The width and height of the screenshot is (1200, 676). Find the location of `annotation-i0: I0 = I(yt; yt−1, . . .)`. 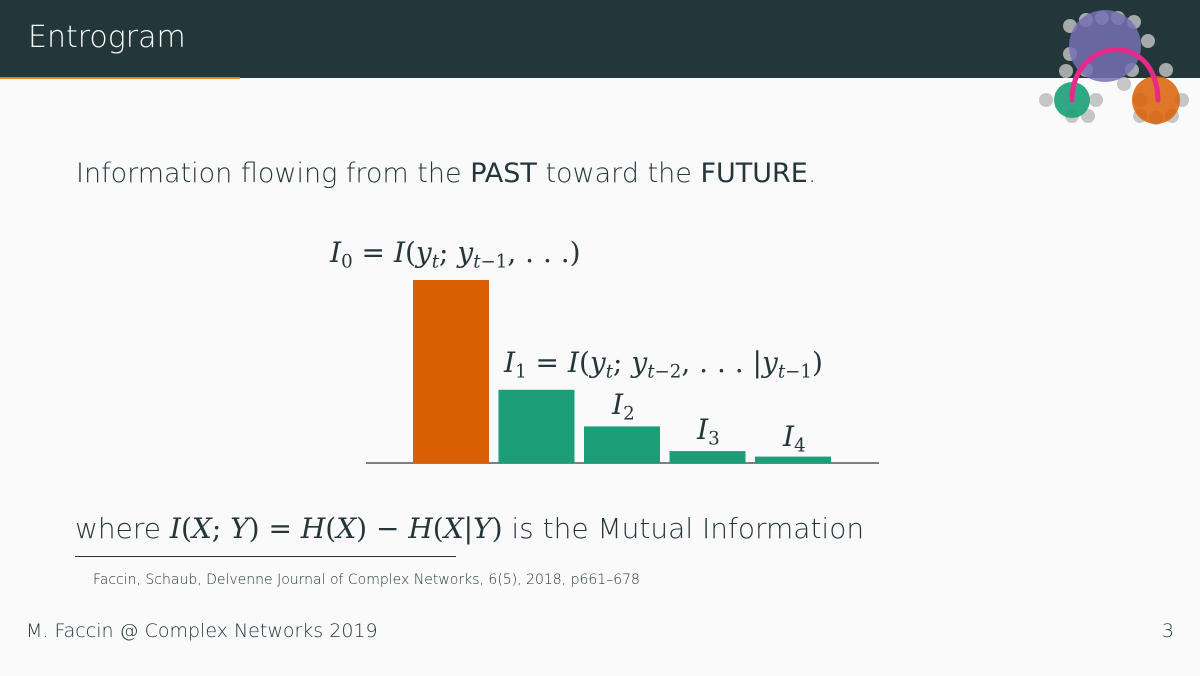

annotation-i0: I0 = I(yt; yt−1, . . .) is located at coordinates (455, 254).